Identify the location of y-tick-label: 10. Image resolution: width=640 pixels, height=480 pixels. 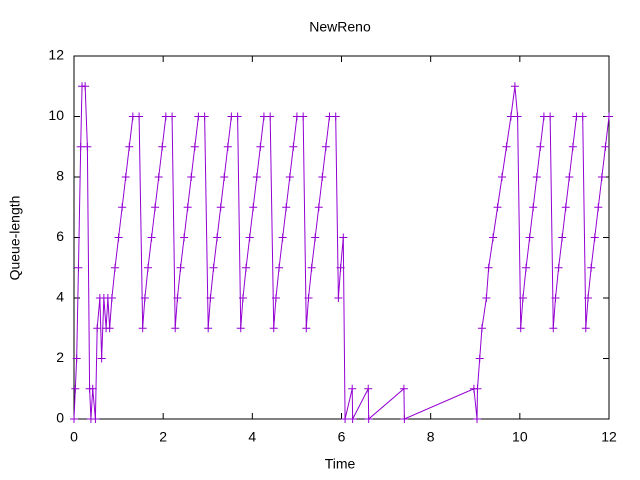
(56, 115).